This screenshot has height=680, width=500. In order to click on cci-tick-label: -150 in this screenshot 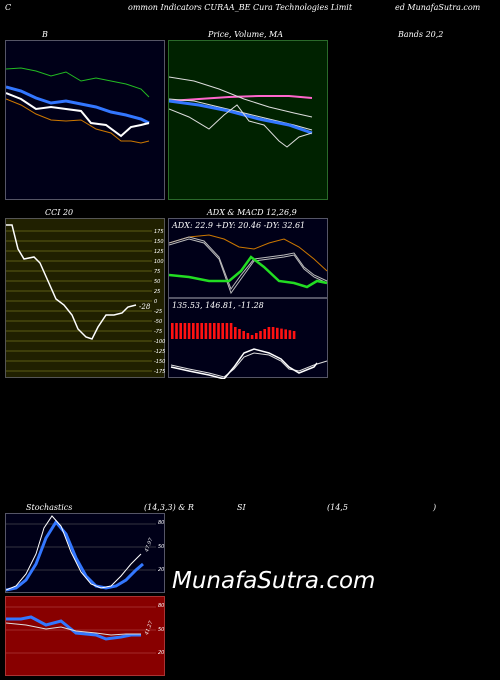, I will do `click(159, 362)`.